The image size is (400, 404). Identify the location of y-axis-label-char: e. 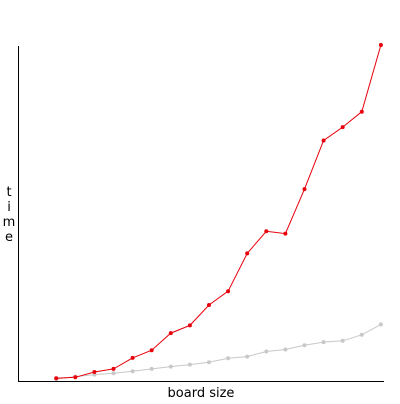
(9, 237).